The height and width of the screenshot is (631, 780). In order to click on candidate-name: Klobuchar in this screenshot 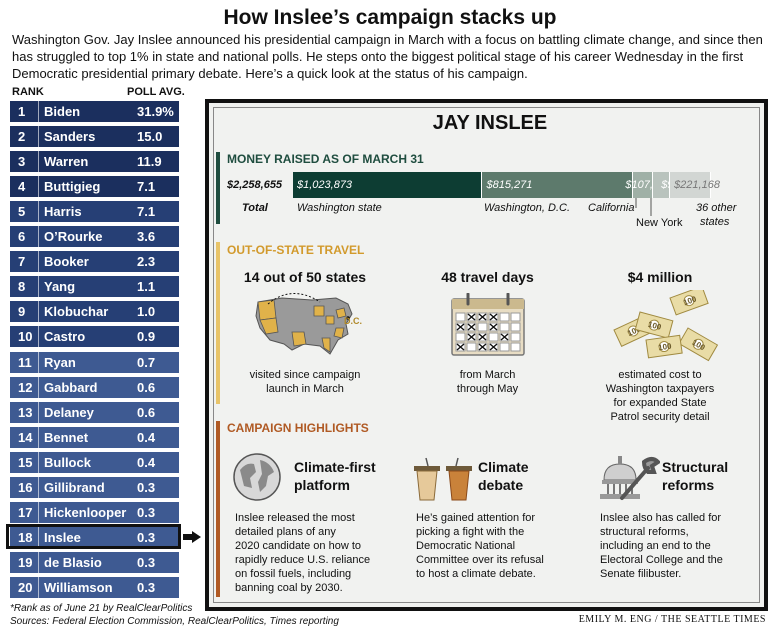, I will do `click(76, 312)`.